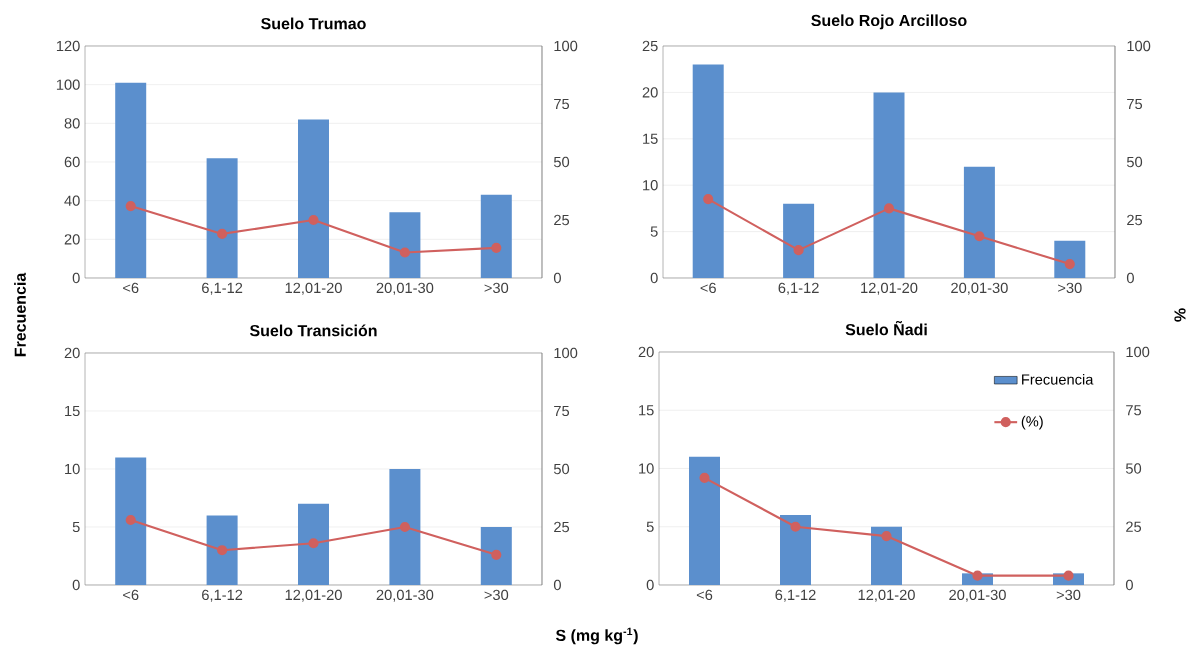  I want to click on y-tick-label: 120, so click(68, 46).